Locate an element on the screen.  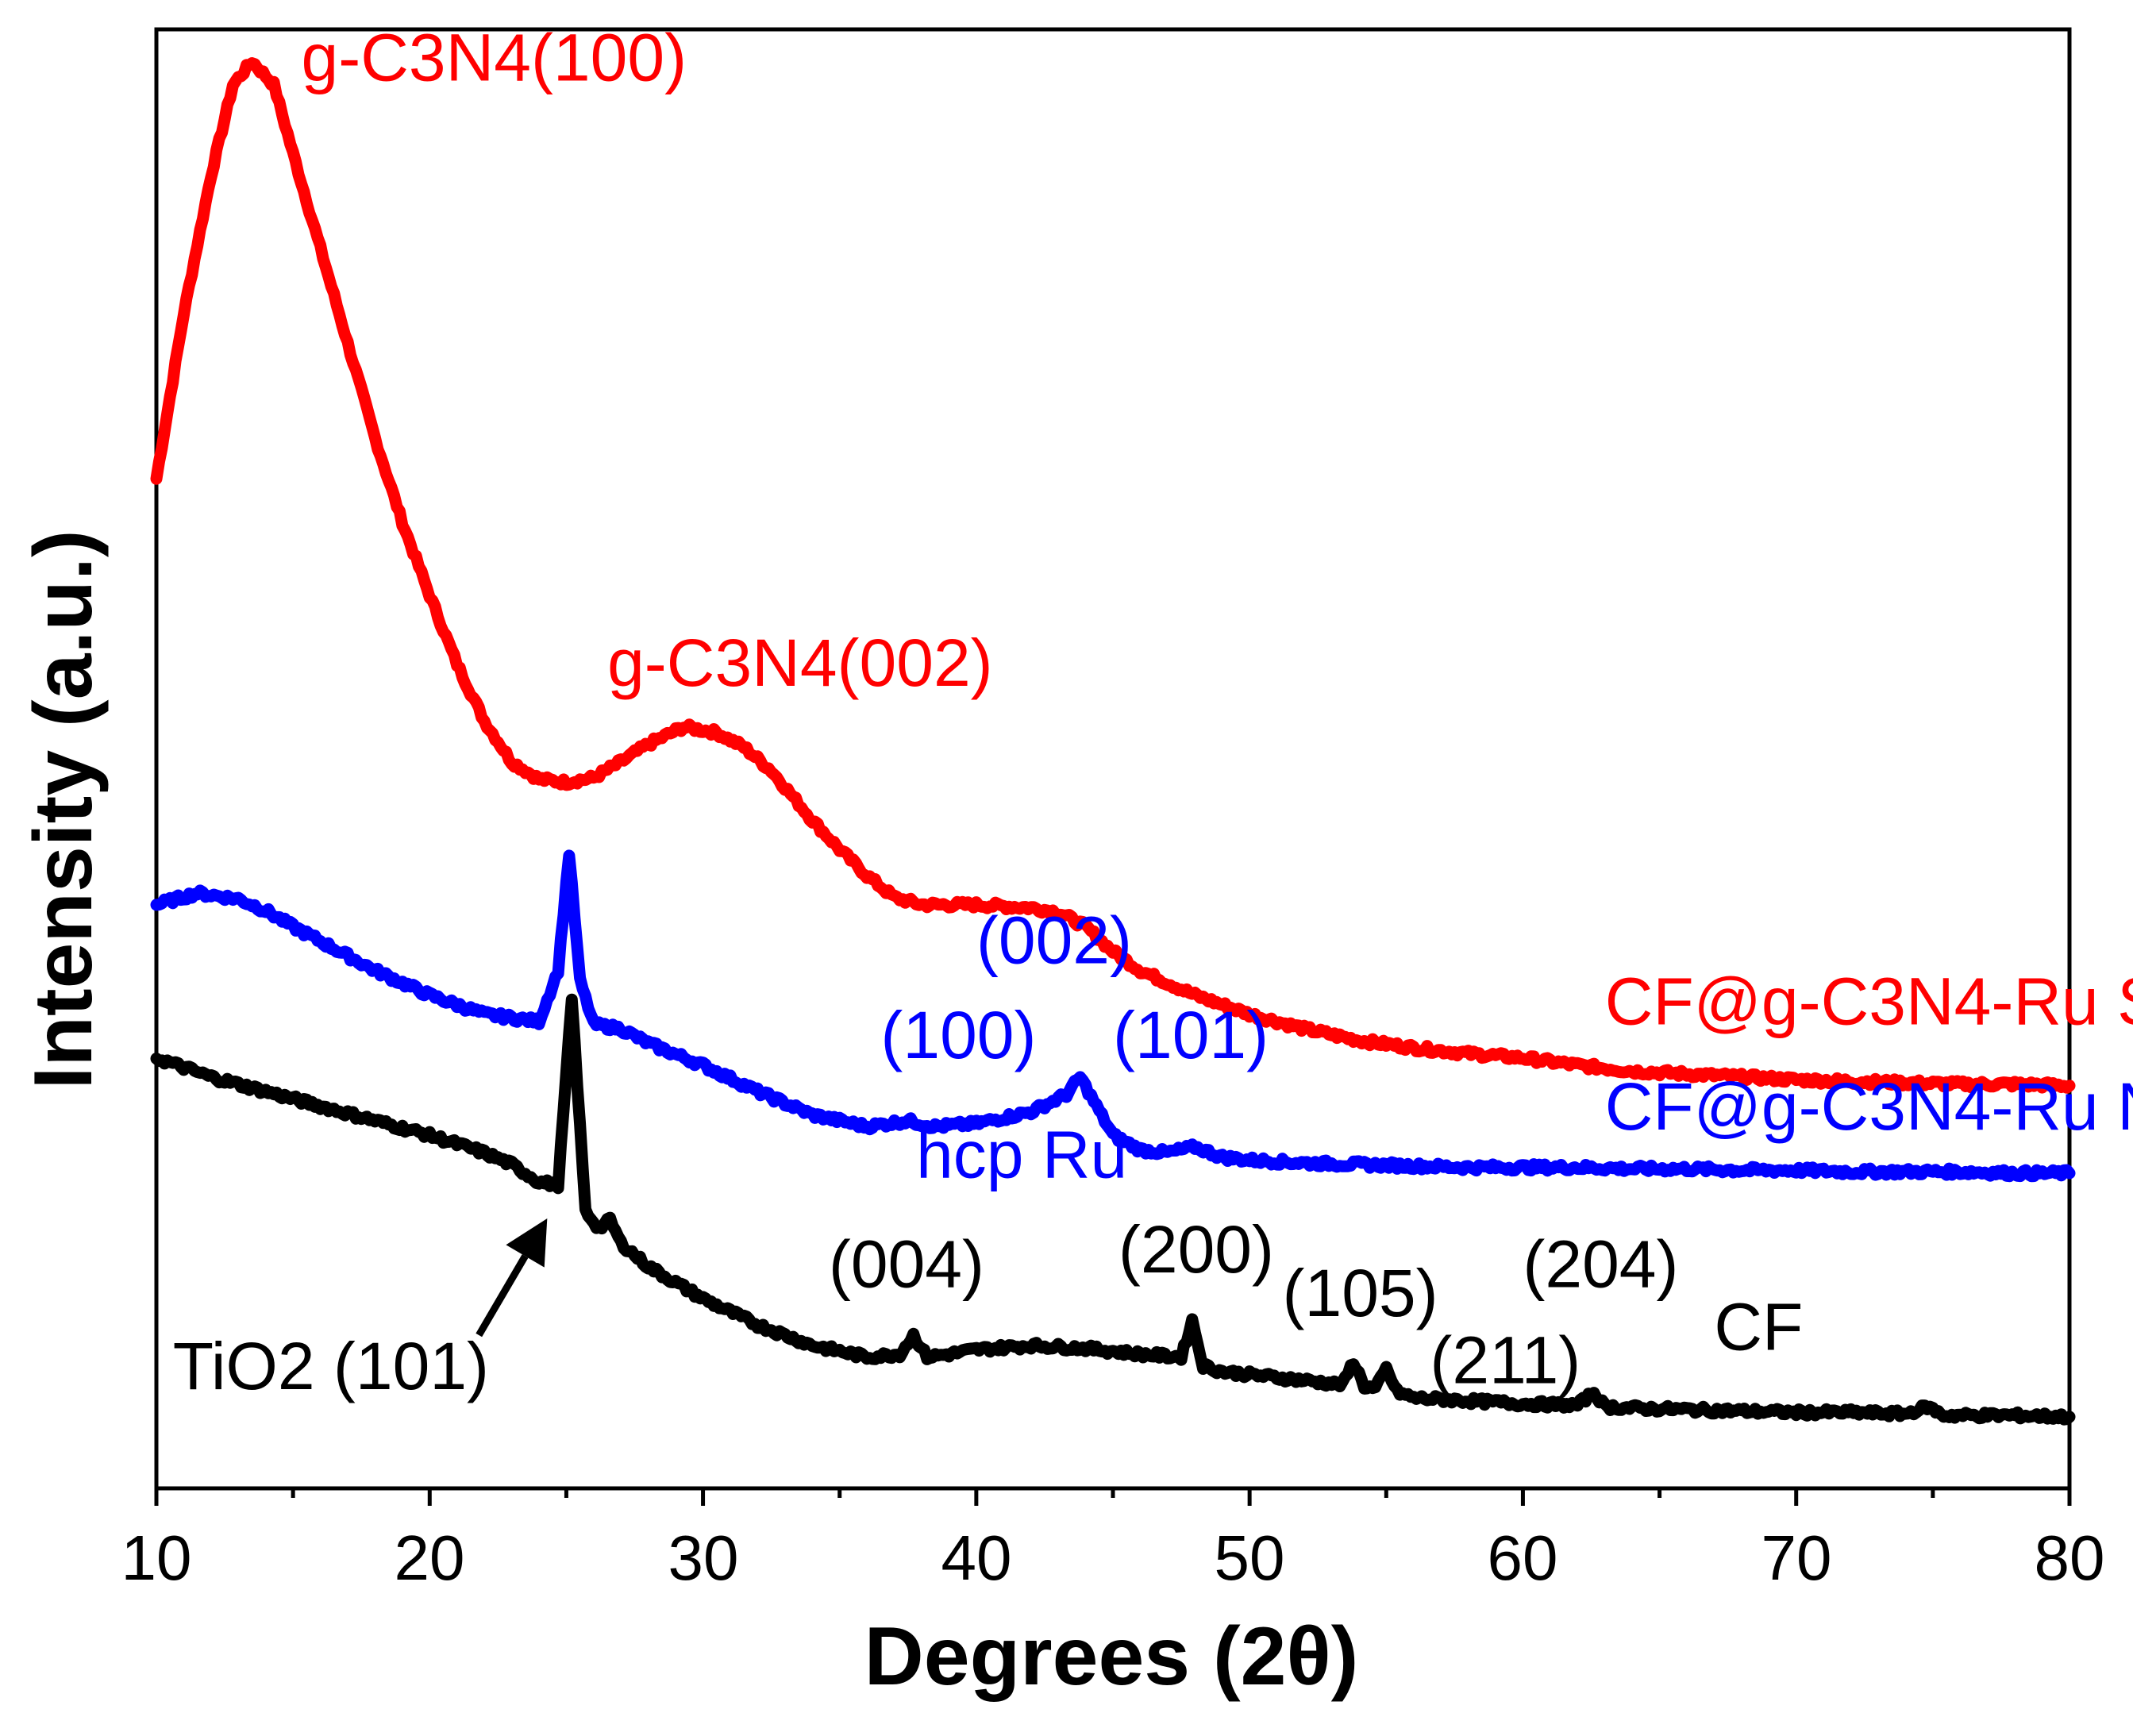
x-ticks is located at coordinates (1113, 1497).